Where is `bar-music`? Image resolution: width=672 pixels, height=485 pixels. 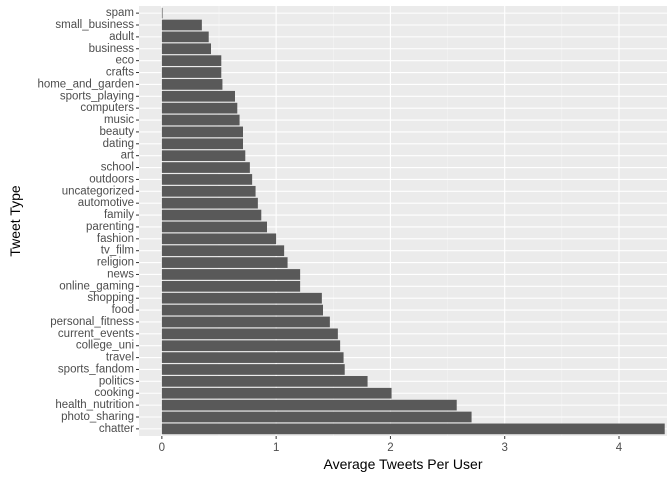
bar-music is located at coordinates (200, 120).